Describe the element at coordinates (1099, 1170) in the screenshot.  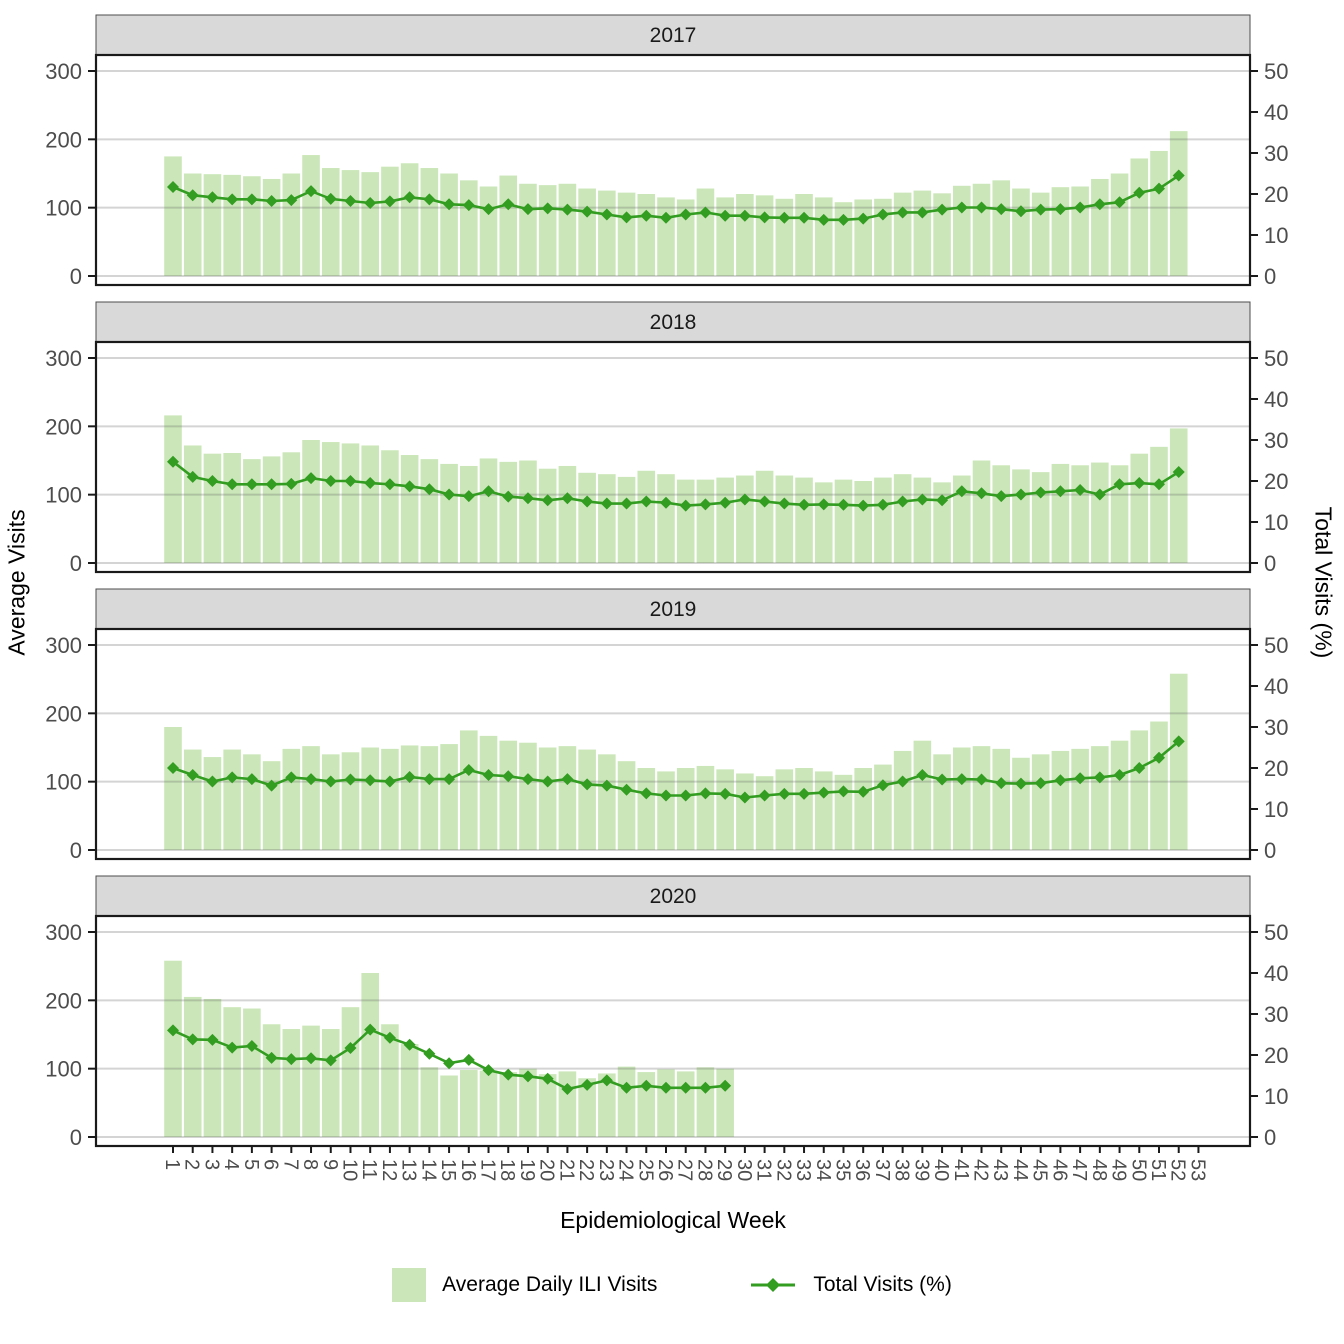
I see `x-tick-label-48: 48` at that location.